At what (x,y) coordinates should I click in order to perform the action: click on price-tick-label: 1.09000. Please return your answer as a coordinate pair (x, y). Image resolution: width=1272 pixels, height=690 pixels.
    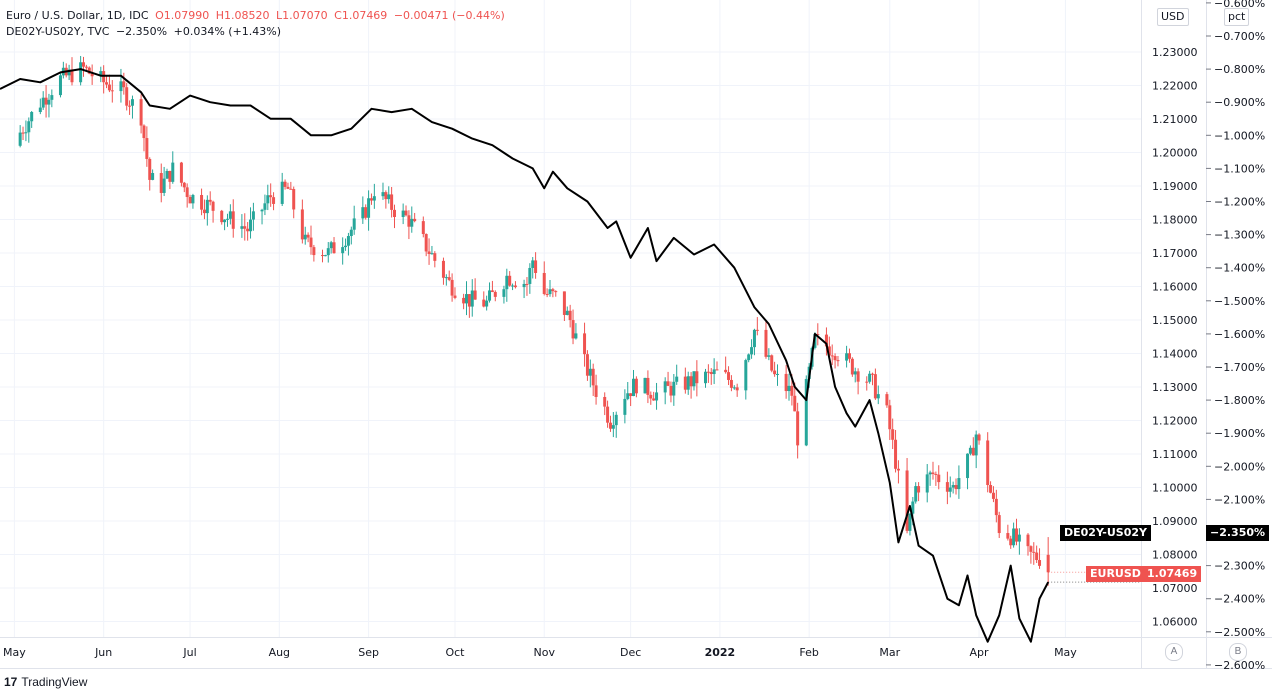
    Looking at the image, I should click on (1175, 521).